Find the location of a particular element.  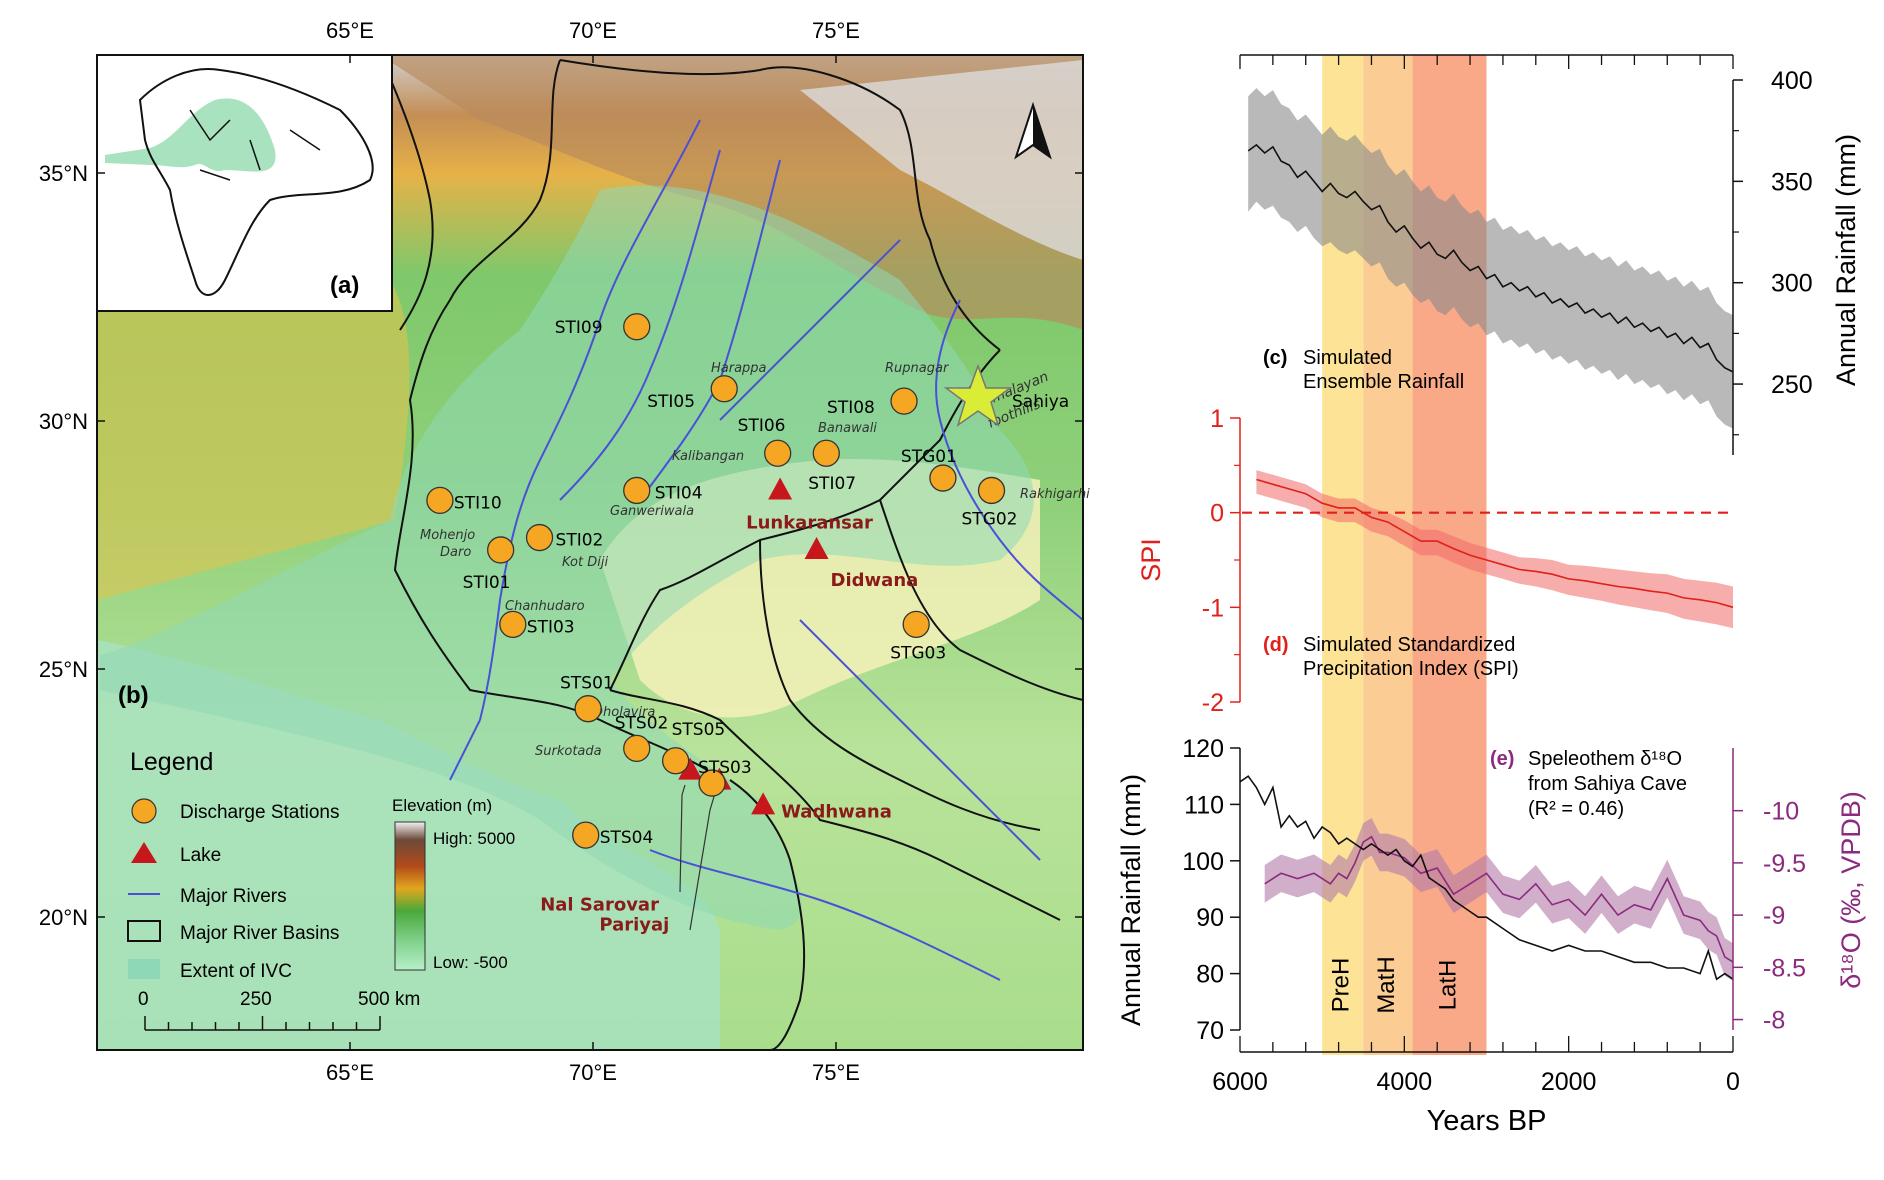

site-rakhigarhi: Rakhigarhi is located at coordinates (1055, 494).